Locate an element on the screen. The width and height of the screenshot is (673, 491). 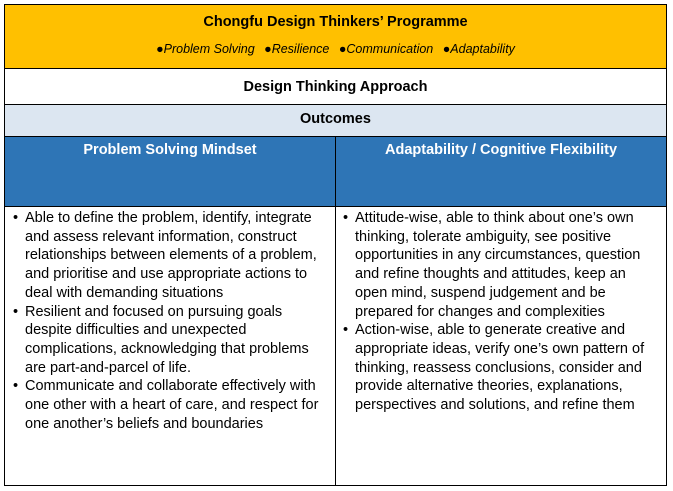
tag-resilience: ●Resilience is located at coordinates (296, 49).